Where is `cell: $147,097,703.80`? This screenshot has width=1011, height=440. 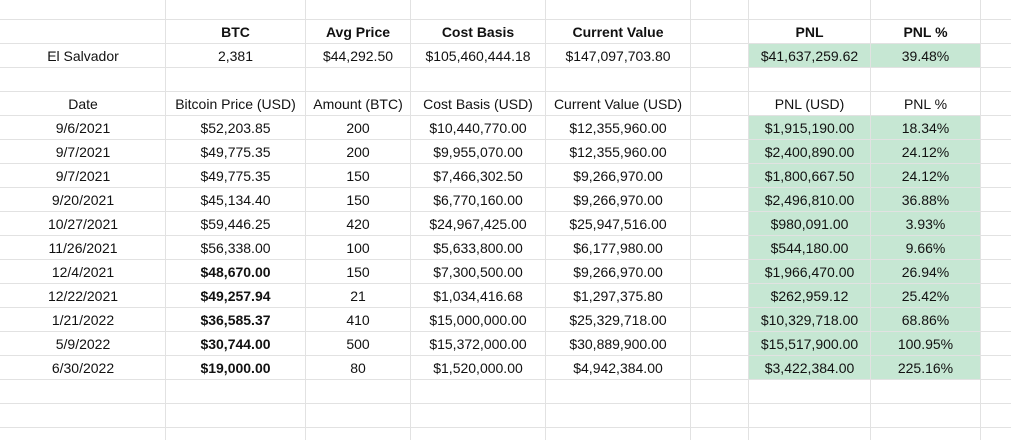 cell: $147,097,703.80 is located at coordinates (618, 56).